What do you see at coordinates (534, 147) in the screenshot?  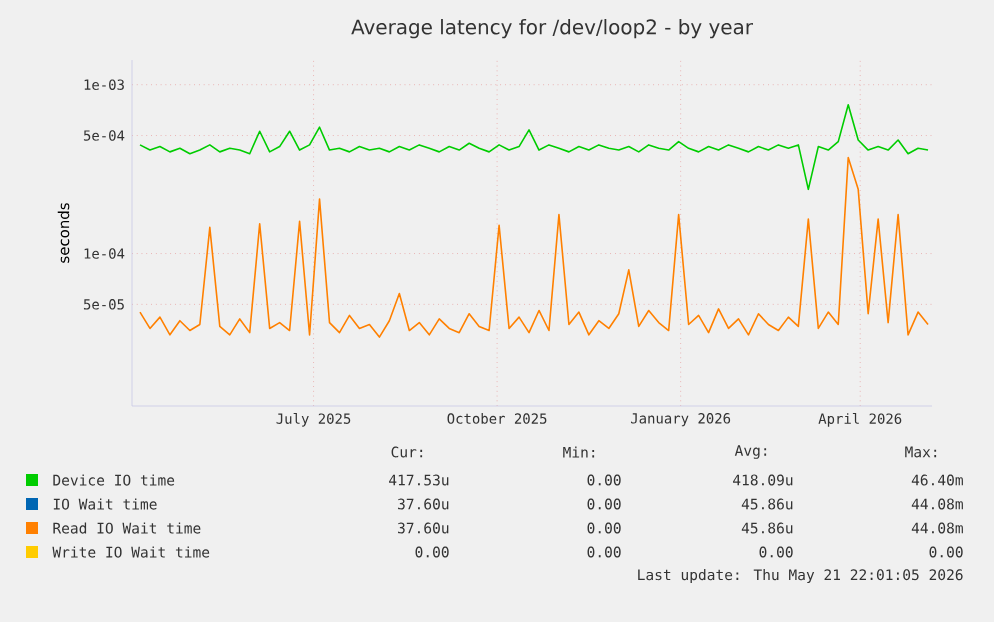 I see `line-series` at bounding box center [534, 147].